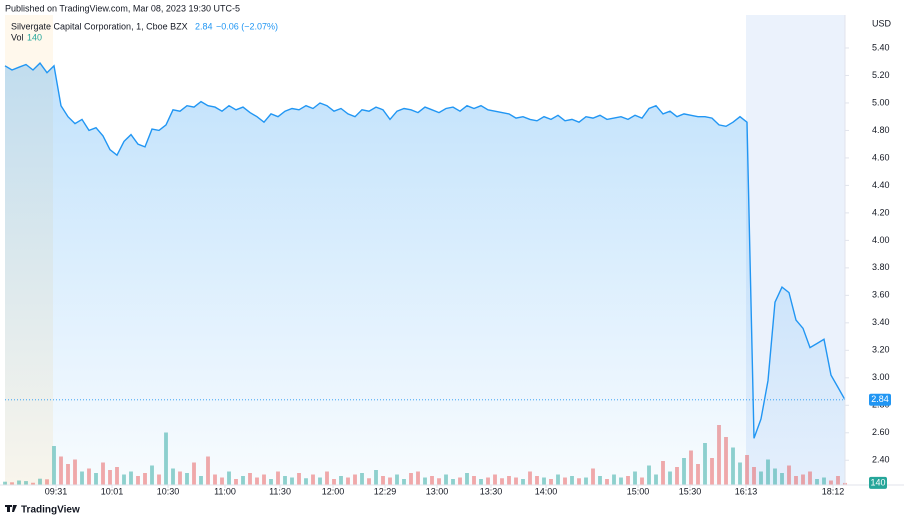 The height and width of the screenshot is (527, 904). Describe the element at coordinates (881, 350) in the screenshot. I see `y-tick-label: 3.20` at that location.